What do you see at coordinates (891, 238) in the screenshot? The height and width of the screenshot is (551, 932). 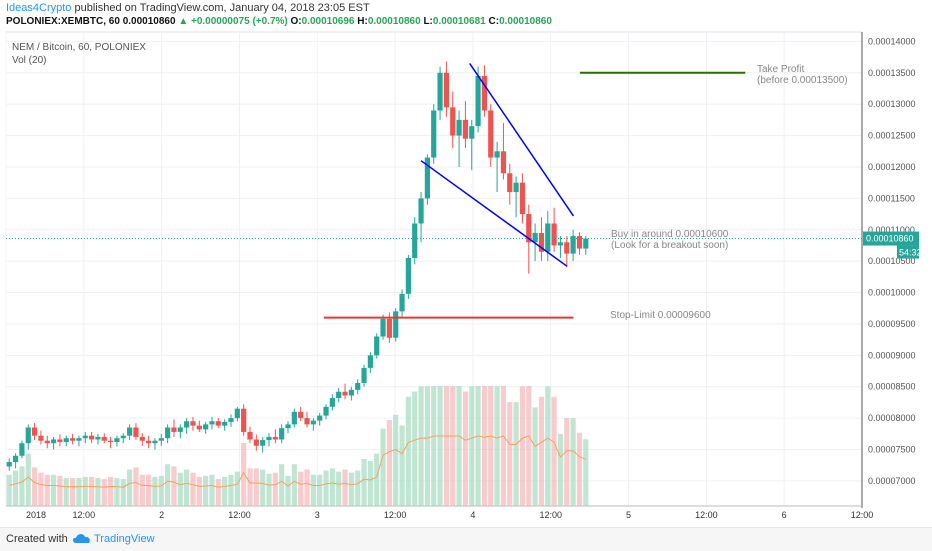 I see `price-tag-bg` at bounding box center [891, 238].